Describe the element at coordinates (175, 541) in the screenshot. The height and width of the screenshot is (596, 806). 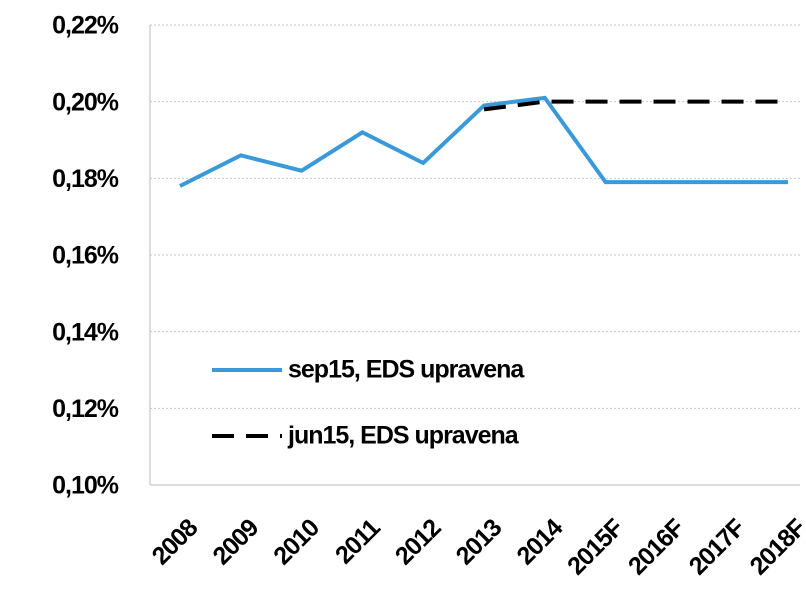
I see `x-tick-label: 2008` at that location.